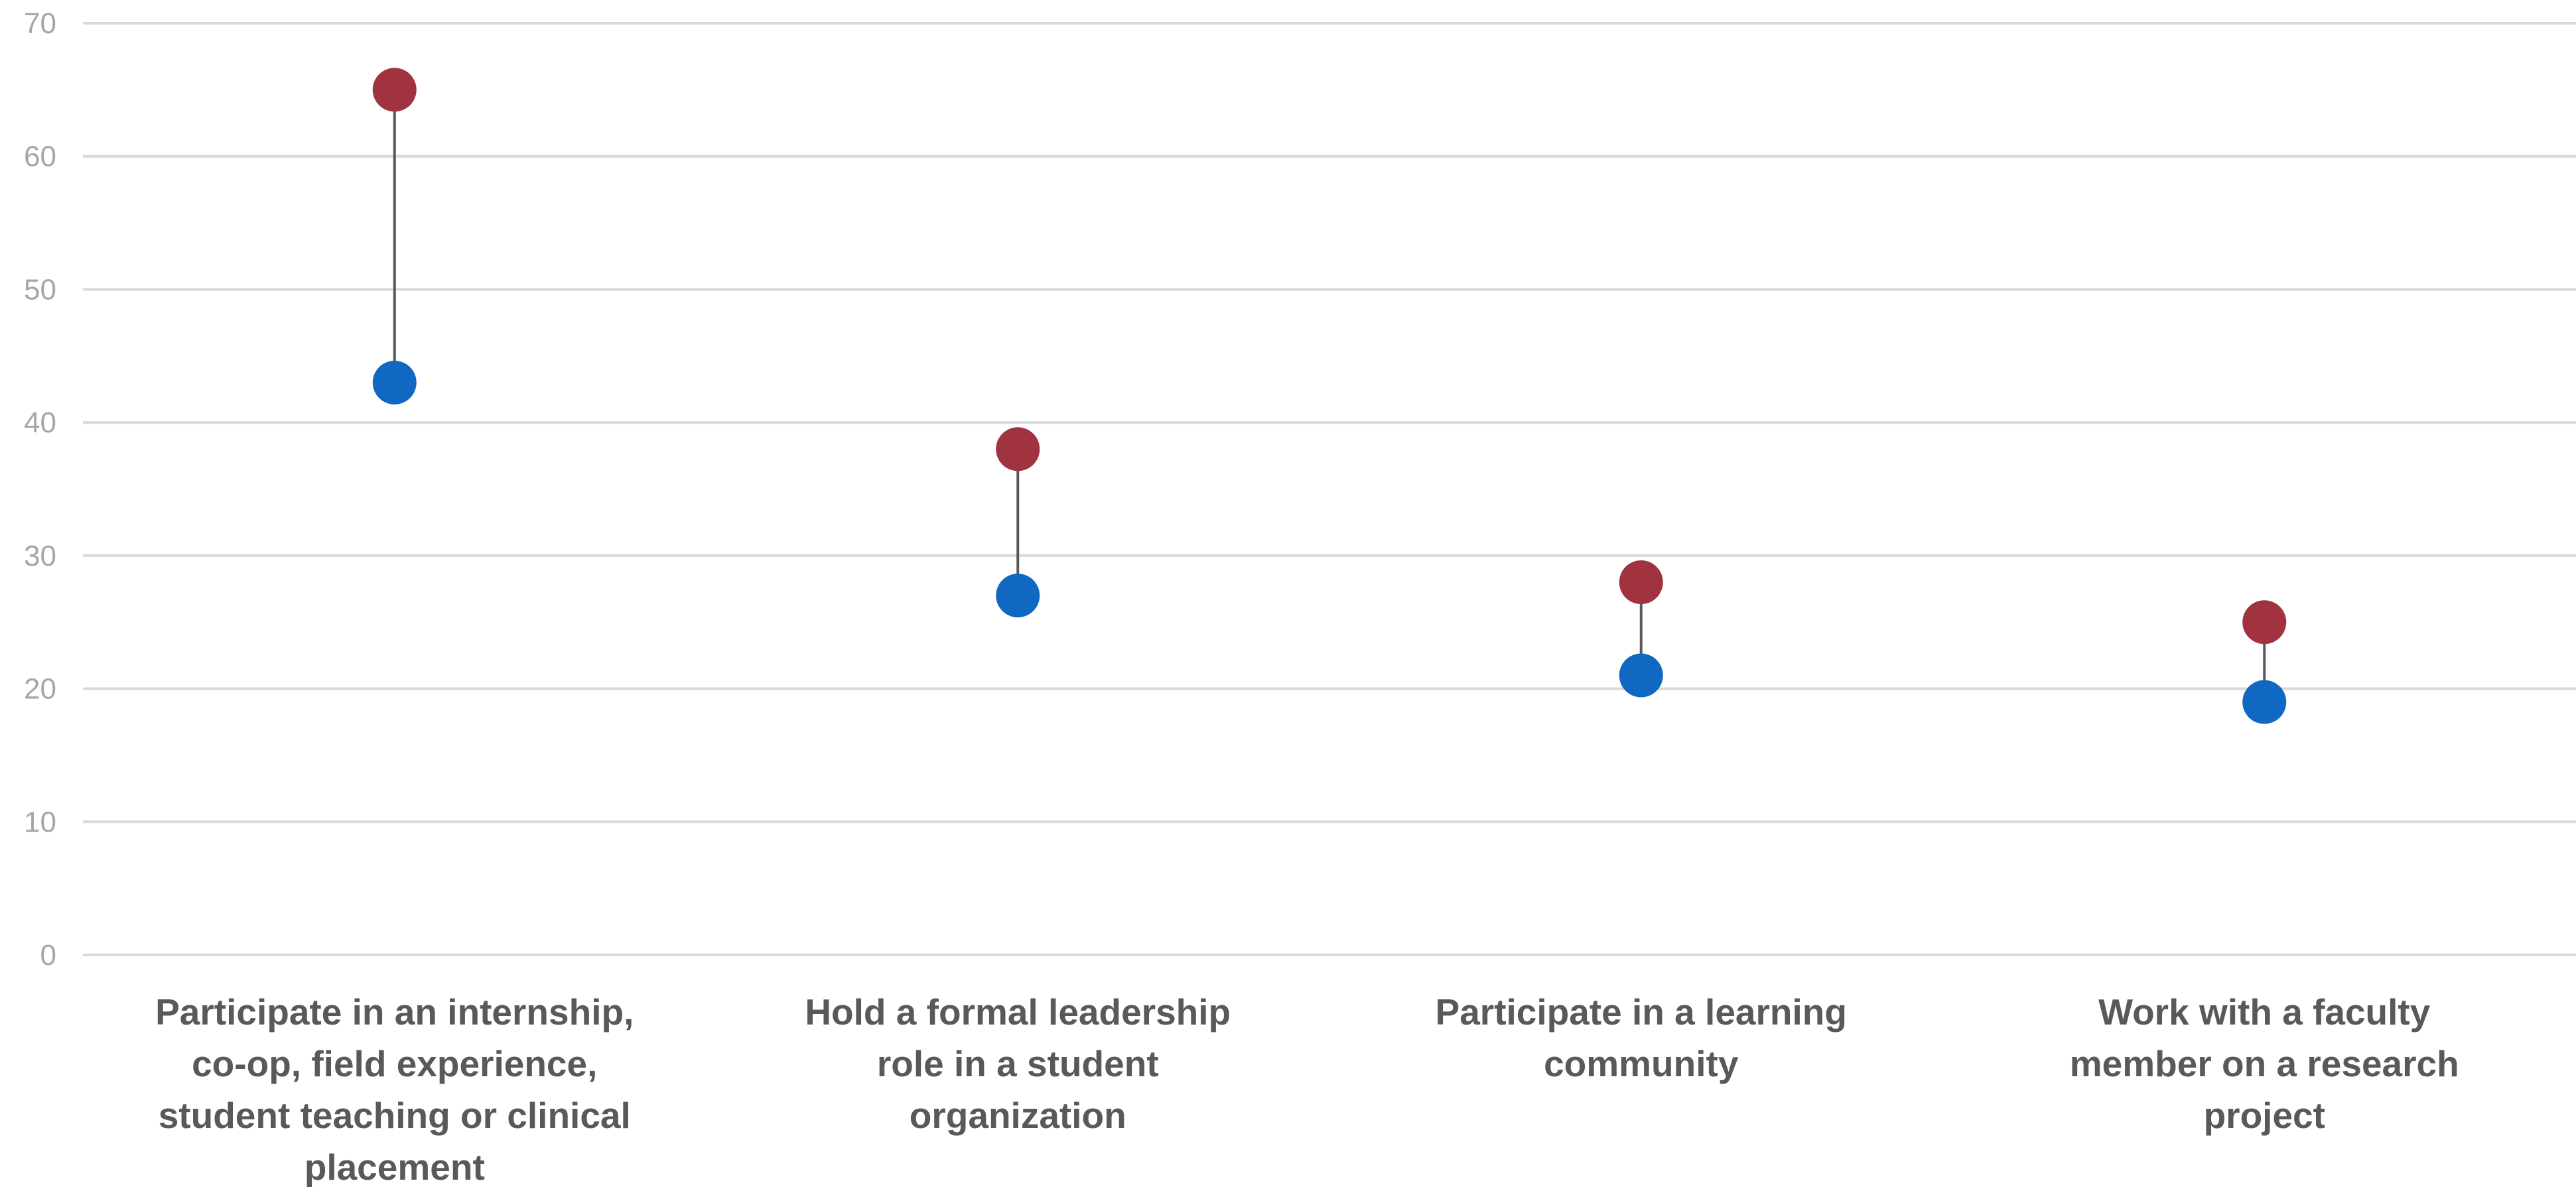  What do you see at coordinates (40, 23) in the screenshot?
I see `y-tick-label: 70` at bounding box center [40, 23].